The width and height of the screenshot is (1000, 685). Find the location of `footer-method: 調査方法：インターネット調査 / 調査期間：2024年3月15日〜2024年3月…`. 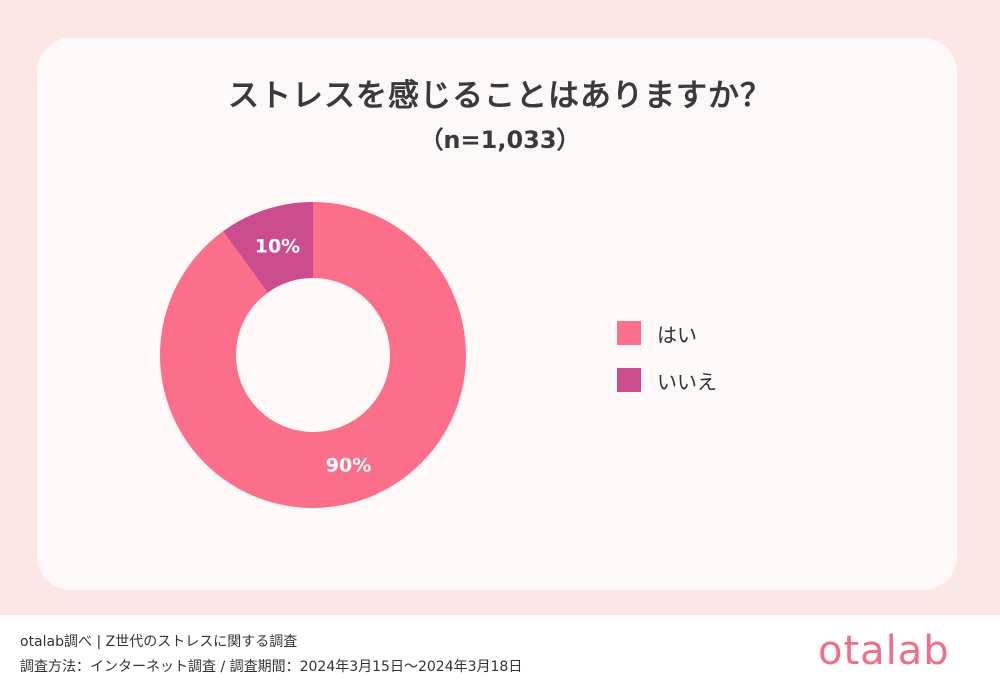

footer-method: 調査方法：インターネット調査 / 調査期間：2024年3月15日〜2024年3月… is located at coordinates (271, 667).